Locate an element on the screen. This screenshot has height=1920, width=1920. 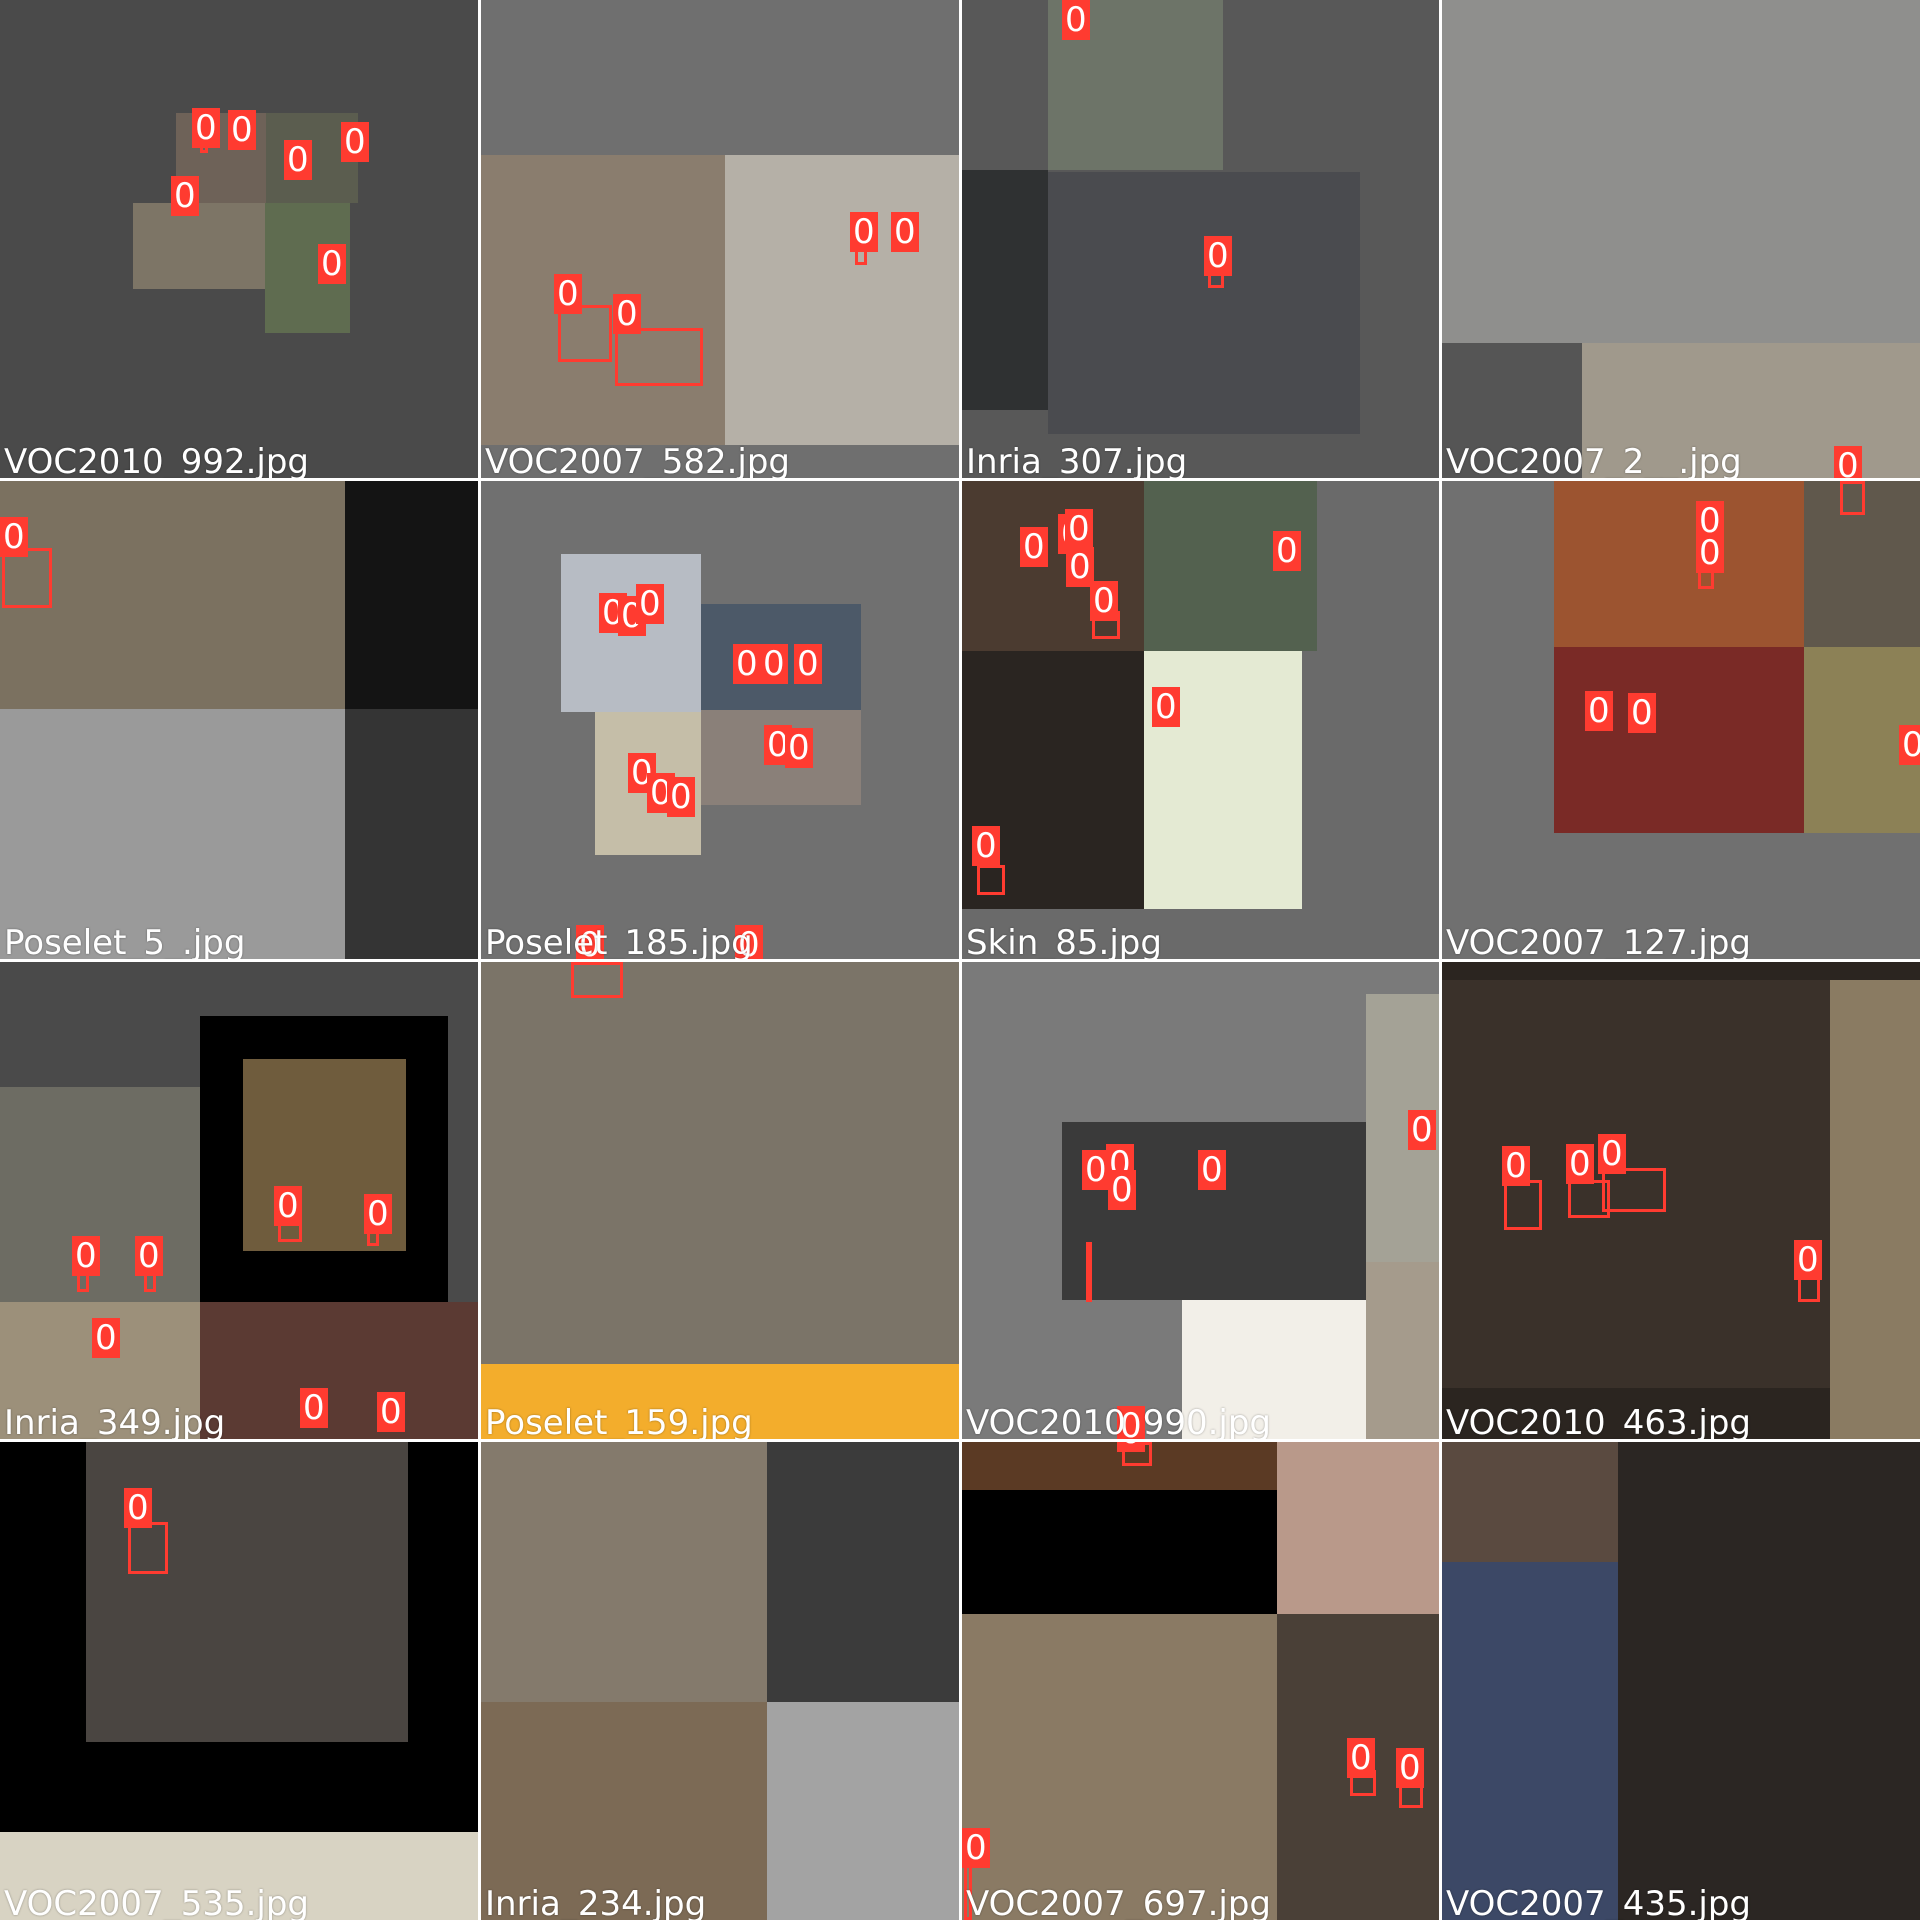
tile-voc2007-582: 0 0 0 0 VOC2007_582.jpg is located at coordinates (720, 239).